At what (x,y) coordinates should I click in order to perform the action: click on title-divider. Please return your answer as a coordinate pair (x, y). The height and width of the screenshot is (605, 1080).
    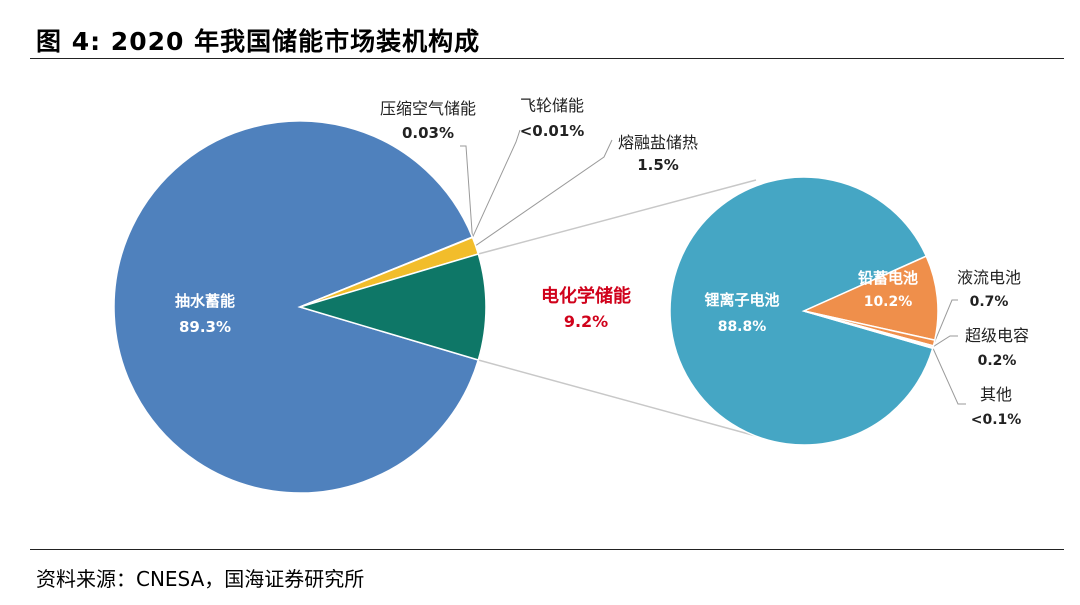
    Looking at the image, I should click on (547, 58).